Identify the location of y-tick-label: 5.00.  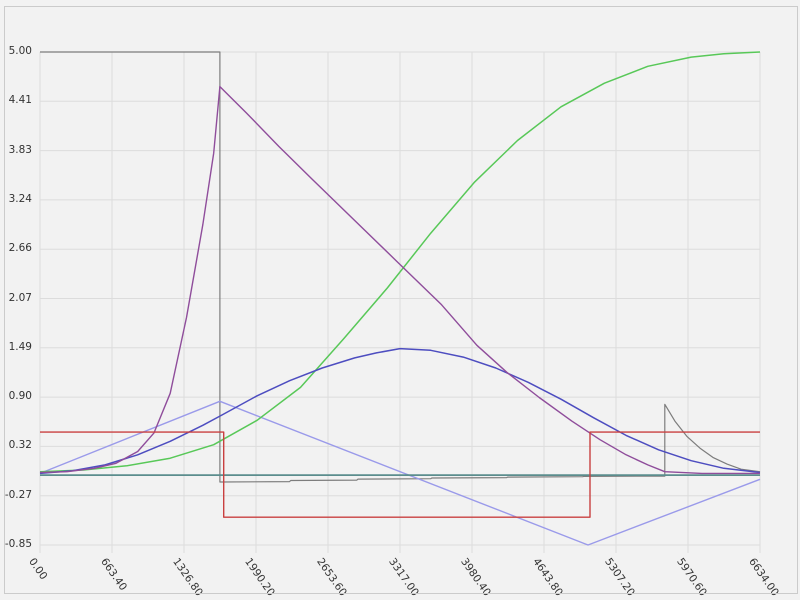
(20, 51).